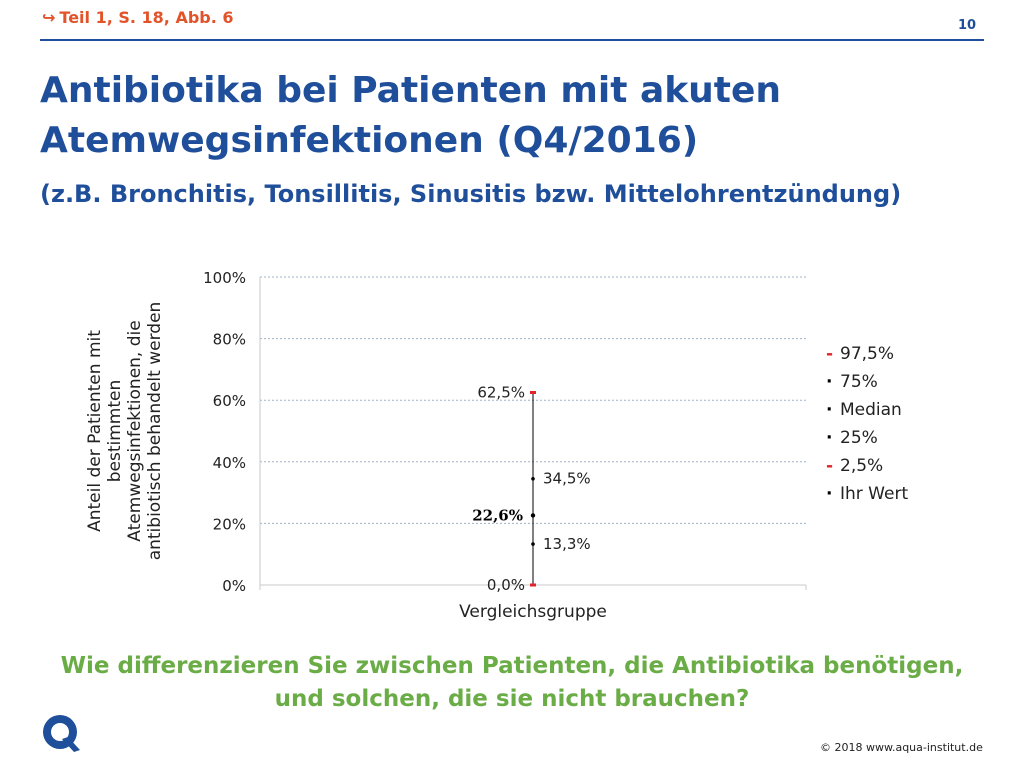 This screenshot has height=768, width=1024. I want to click on y-tick-label: 0%, so click(234, 586).